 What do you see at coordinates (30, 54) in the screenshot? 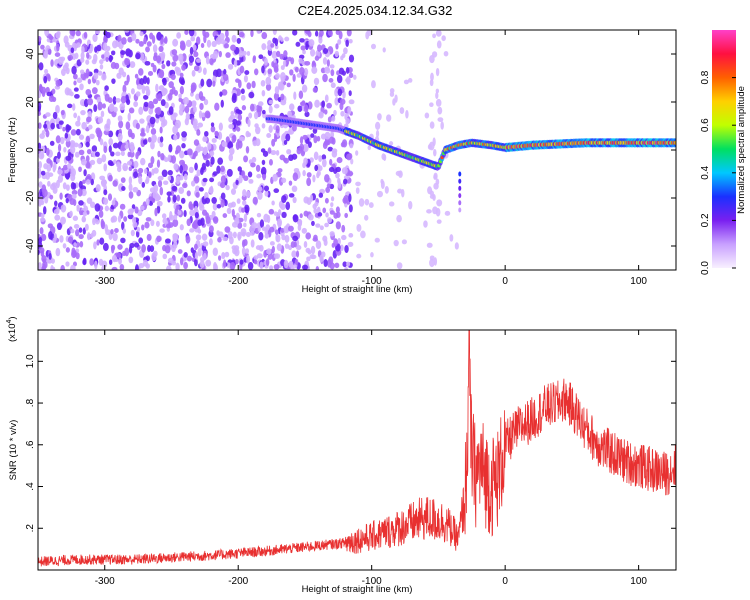
I see `spectrogram-y-tick-label: 40` at bounding box center [30, 54].